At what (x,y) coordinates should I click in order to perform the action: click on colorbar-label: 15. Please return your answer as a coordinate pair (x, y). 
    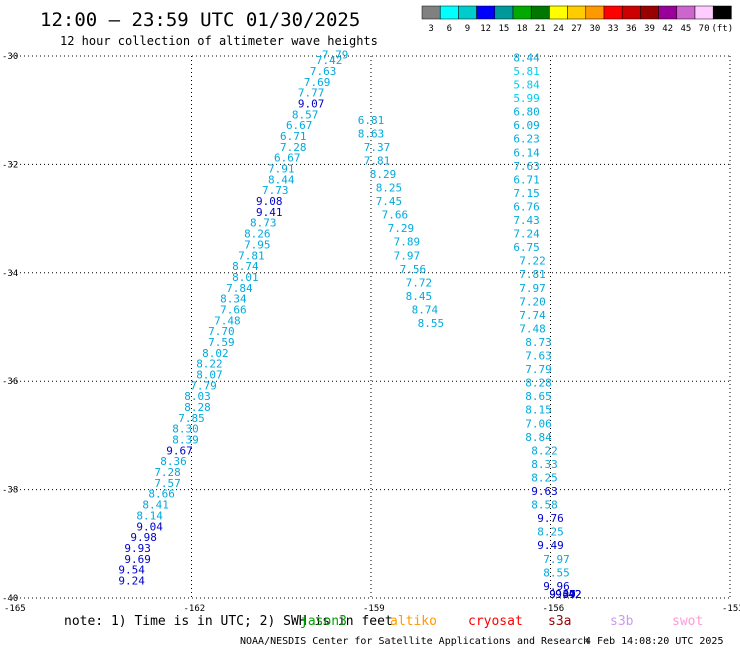
    Looking at the image, I should click on (503, 29).